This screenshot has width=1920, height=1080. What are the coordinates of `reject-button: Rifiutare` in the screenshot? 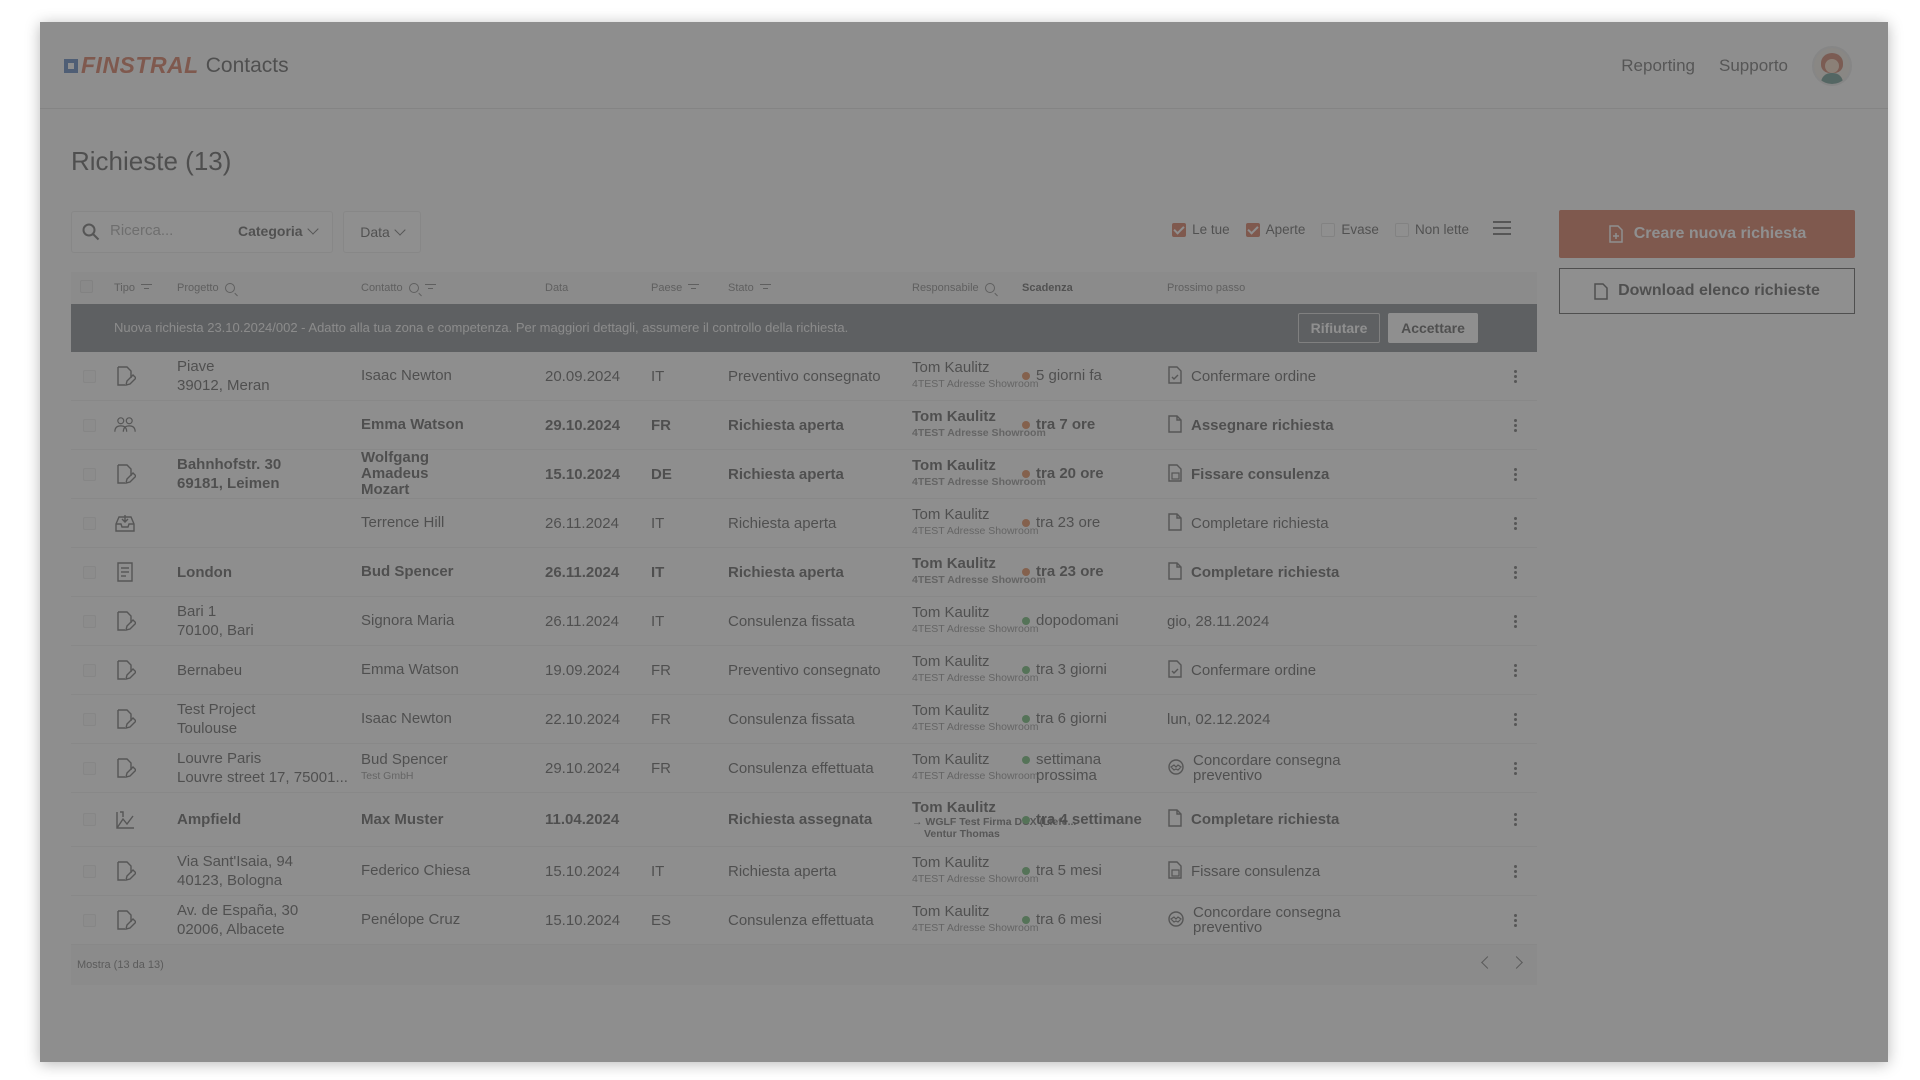 It's located at (1339, 328).